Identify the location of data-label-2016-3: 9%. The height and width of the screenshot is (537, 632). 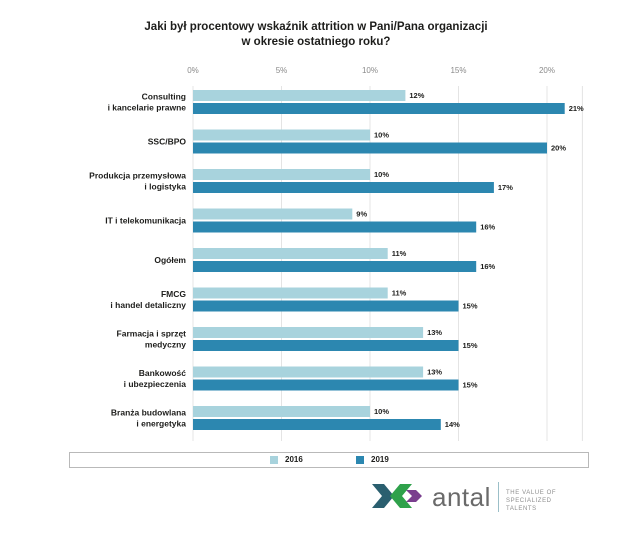
(361, 214).